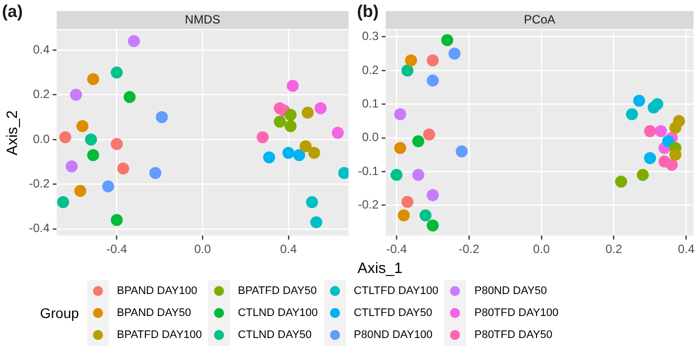 Image resolution: width=700 pixels, height=359 pixels. Describe the element at coordinates (368, 171) in the screenshot. I see `y-tick-label: -0.1` at that location.